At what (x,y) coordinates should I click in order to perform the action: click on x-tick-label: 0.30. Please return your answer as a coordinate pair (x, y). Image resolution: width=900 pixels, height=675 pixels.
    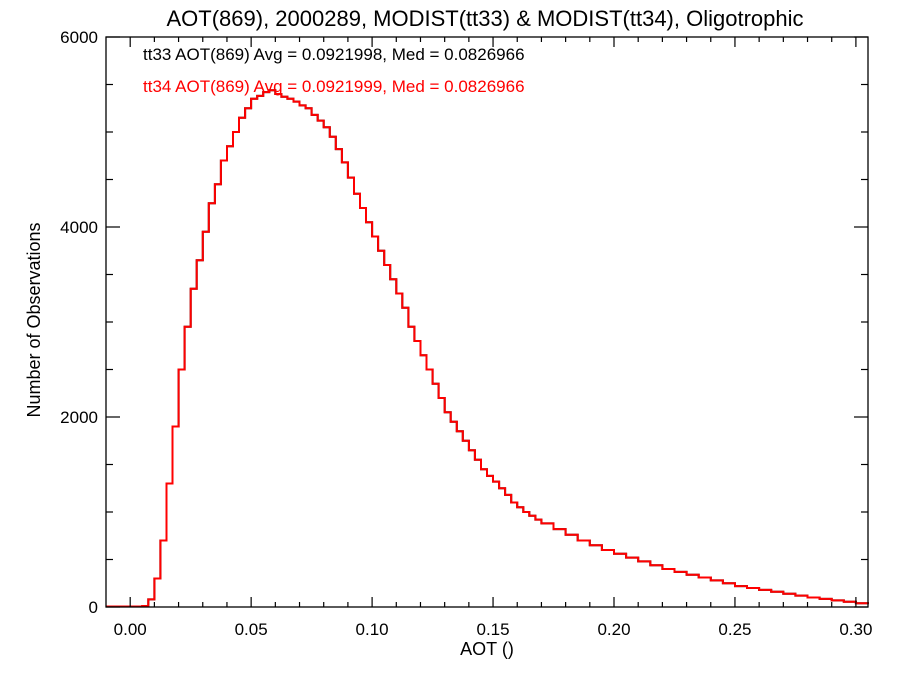
    Looking at the image, I should click on (855, 629).